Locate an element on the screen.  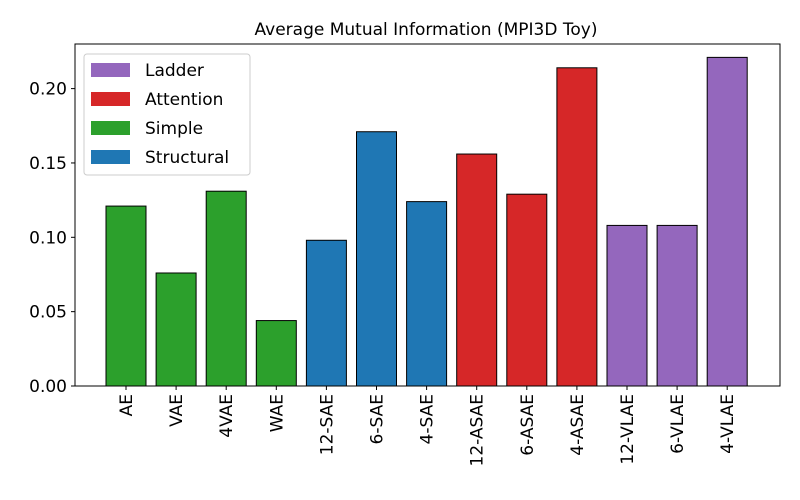
y-tick-label: 0.05 is located at coordinates (48, 313).